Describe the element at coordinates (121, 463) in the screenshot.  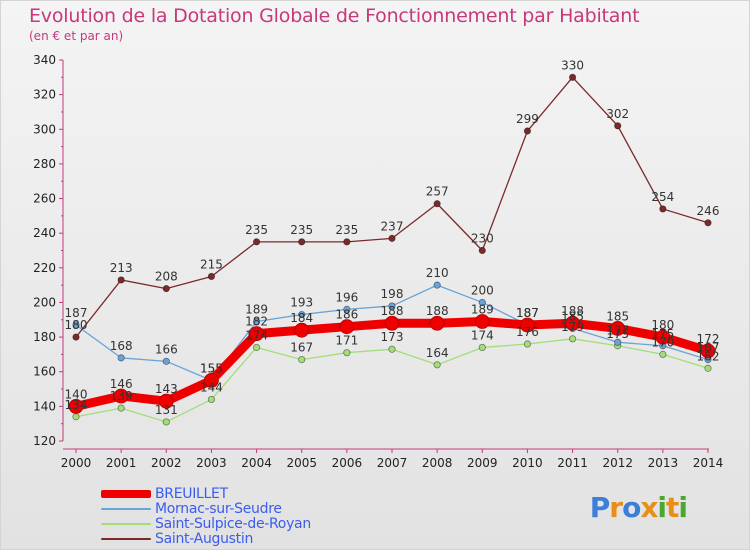
I see `x-tick-label: 2001` at that location.